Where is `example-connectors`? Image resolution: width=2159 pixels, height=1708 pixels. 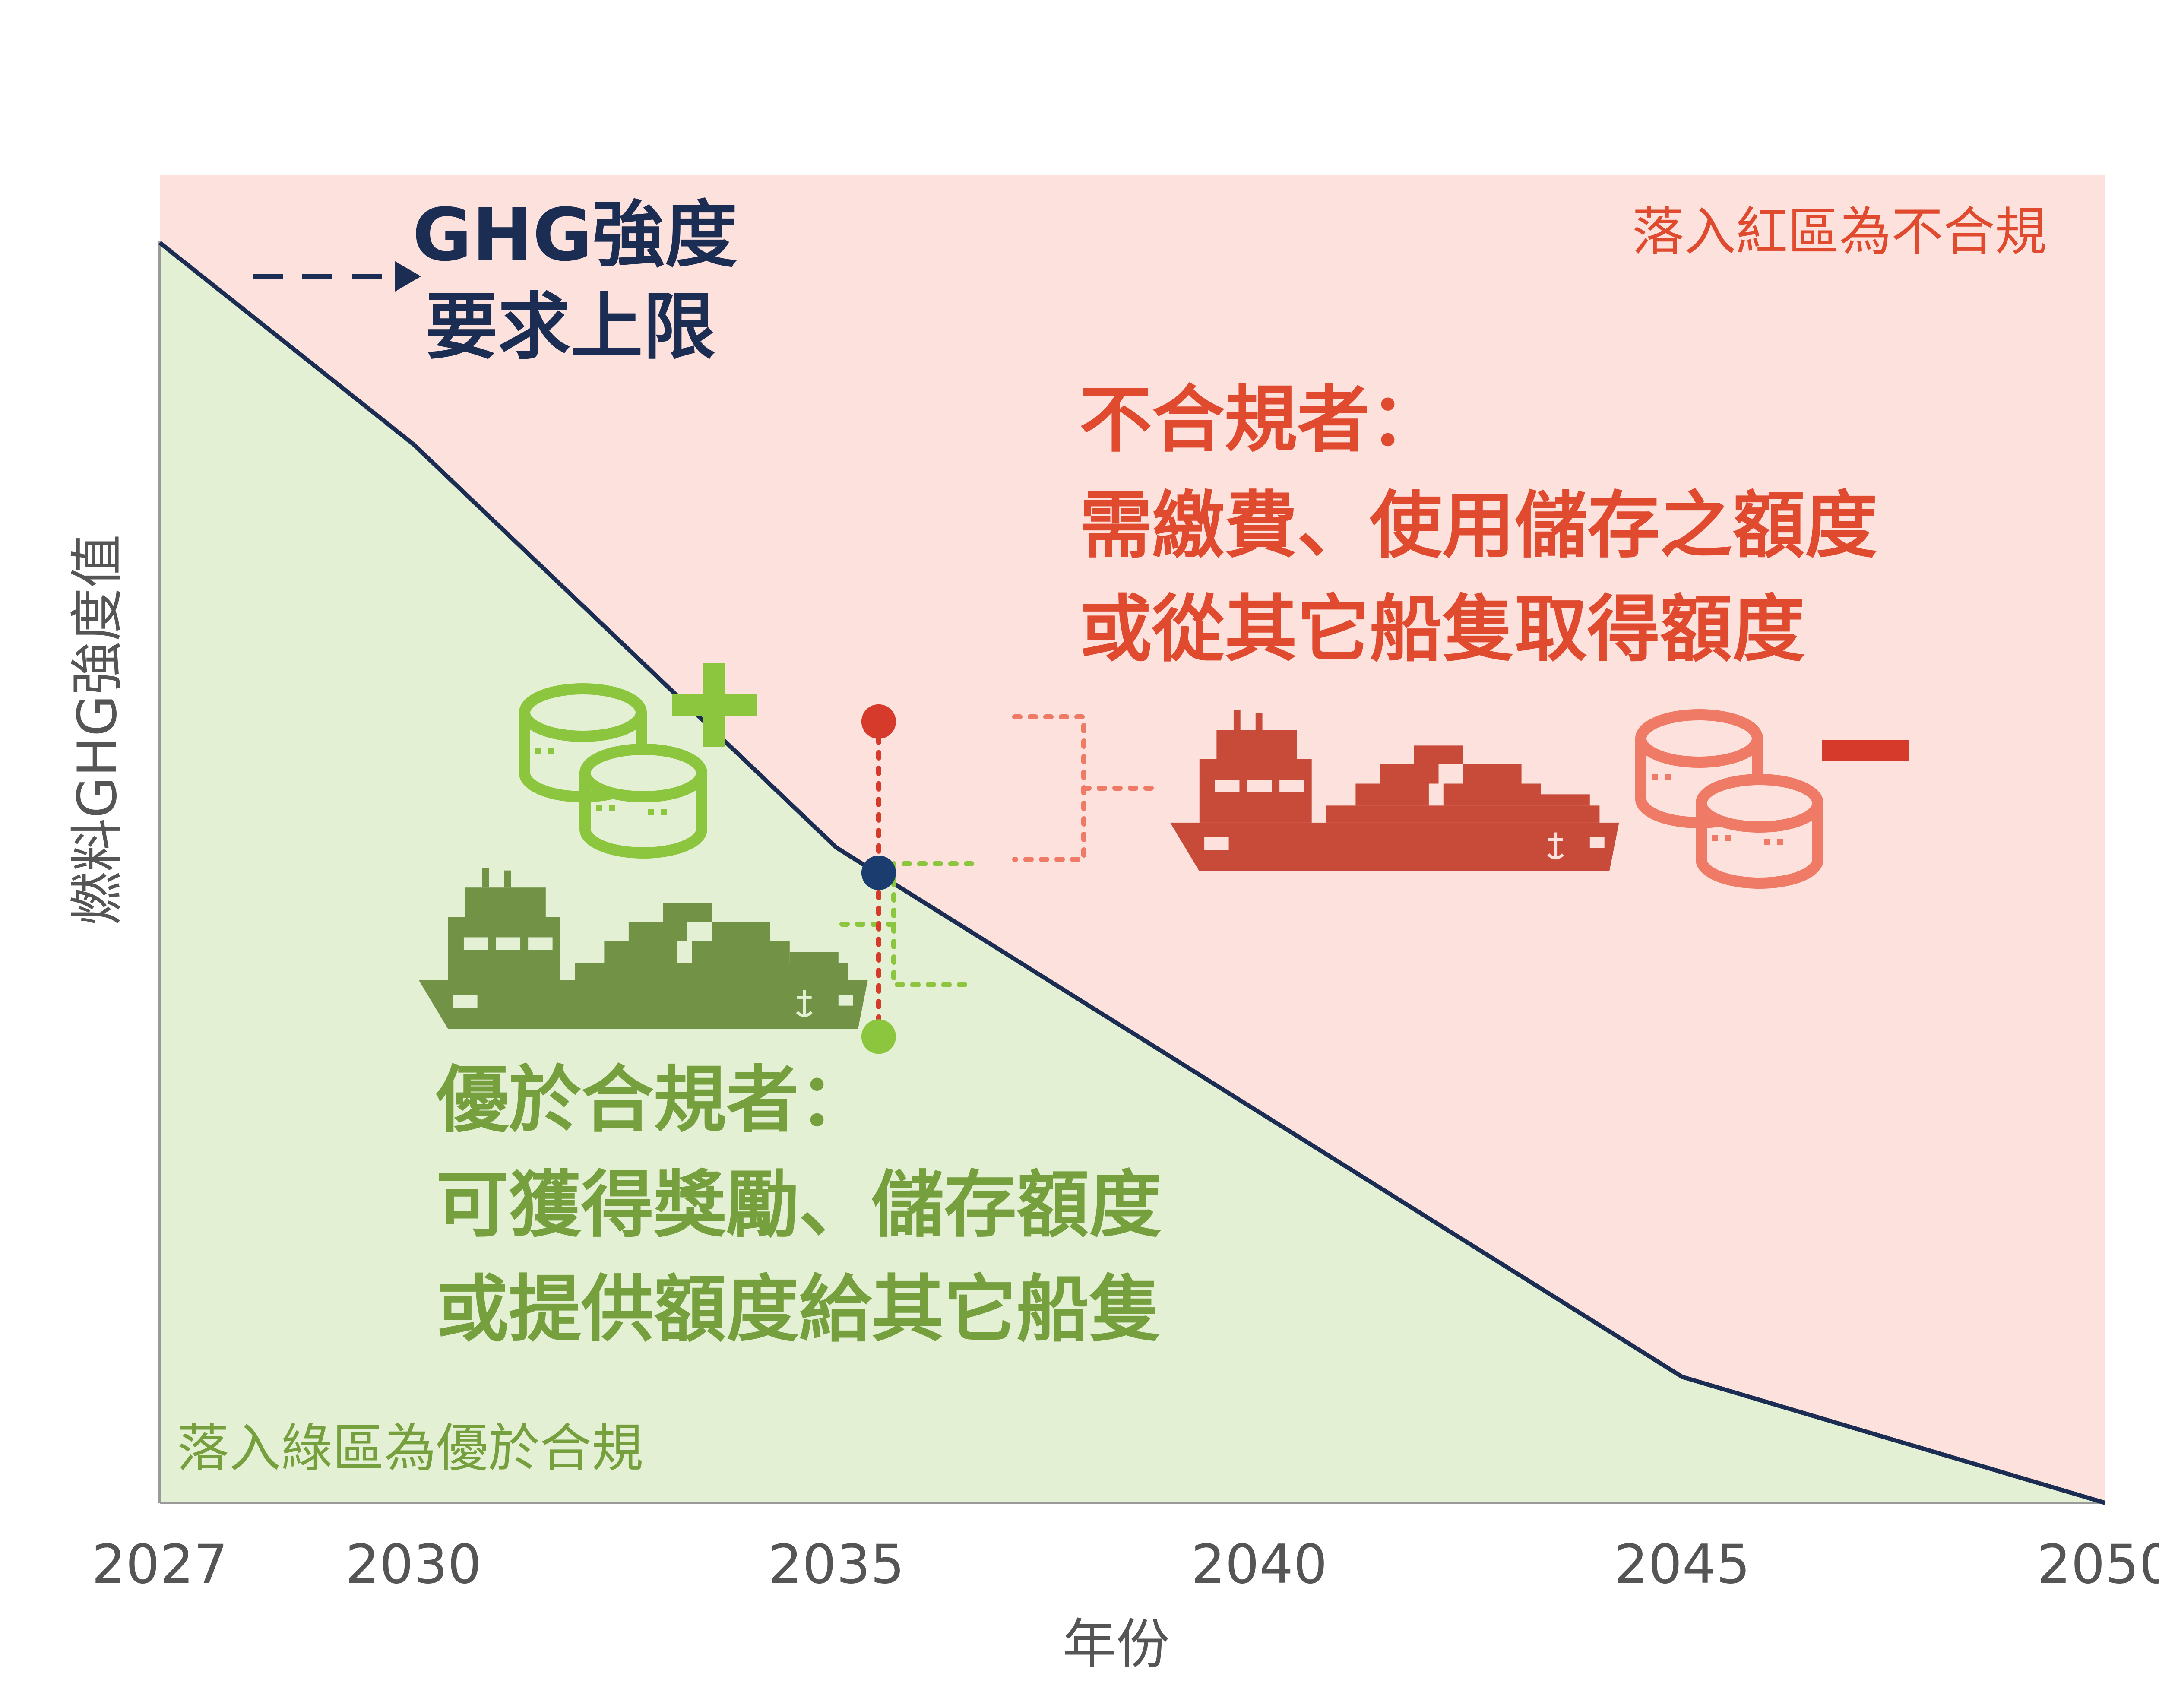 example-connectors is located at coordinates (997, 850).